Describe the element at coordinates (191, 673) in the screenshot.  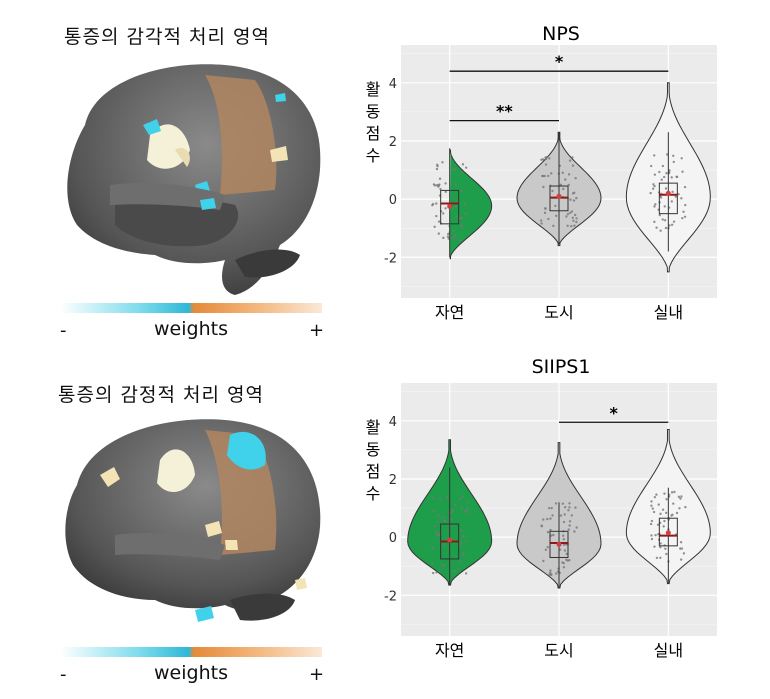
I see `colorbar-2-label: weights` at that location.